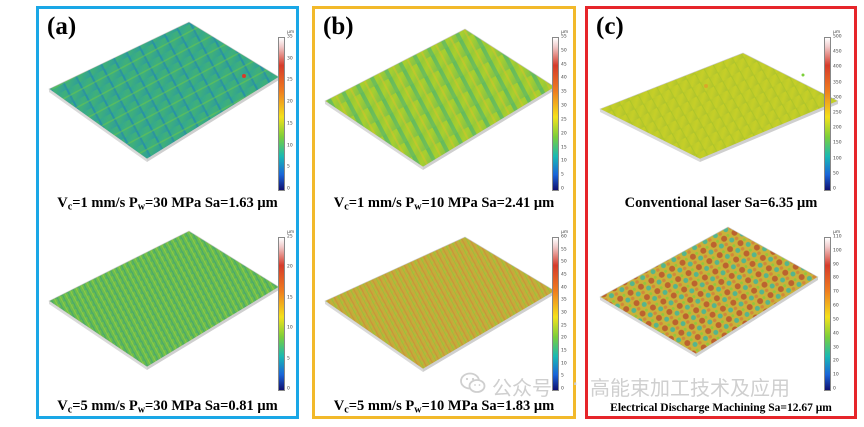 This screenshot has width=864, height=427. Describe the element at coordinates (444, 204) in the screenshot. I see `caption-b-top: Vc=1 mm/s Pw=10 MPa Sa=2.41 μm` at that location.